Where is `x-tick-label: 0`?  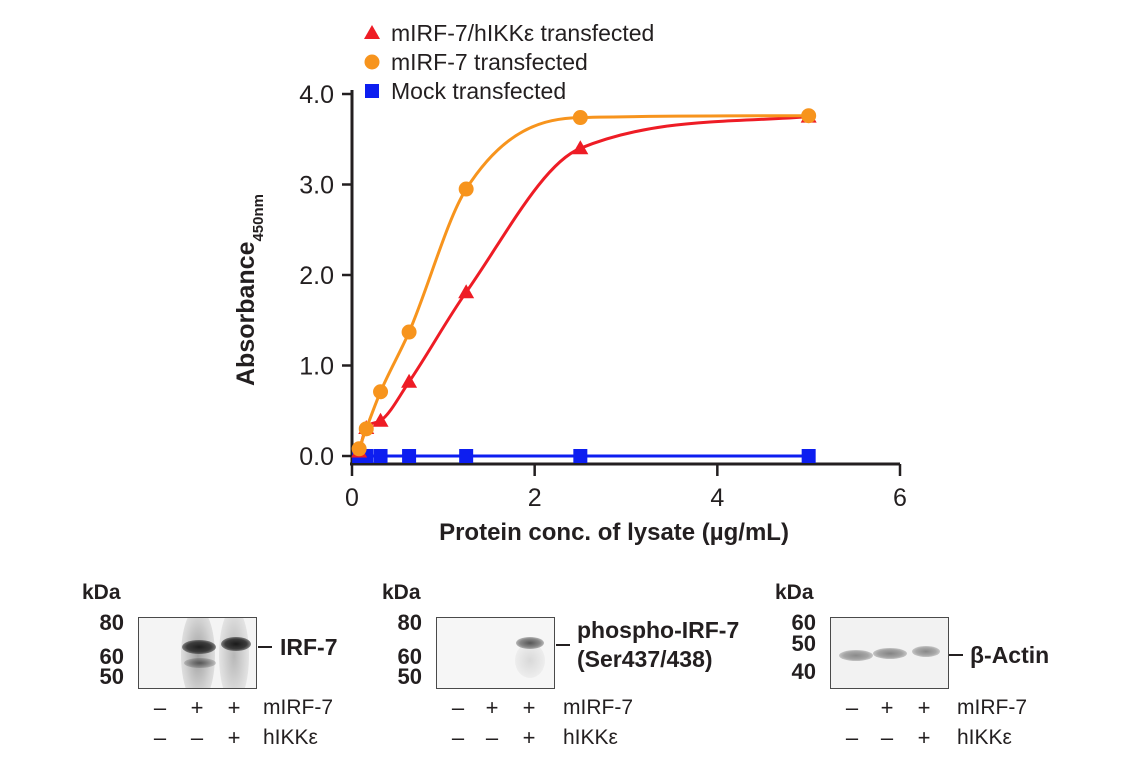
x-tick-label: 0 is located at coordinates (352, 498).